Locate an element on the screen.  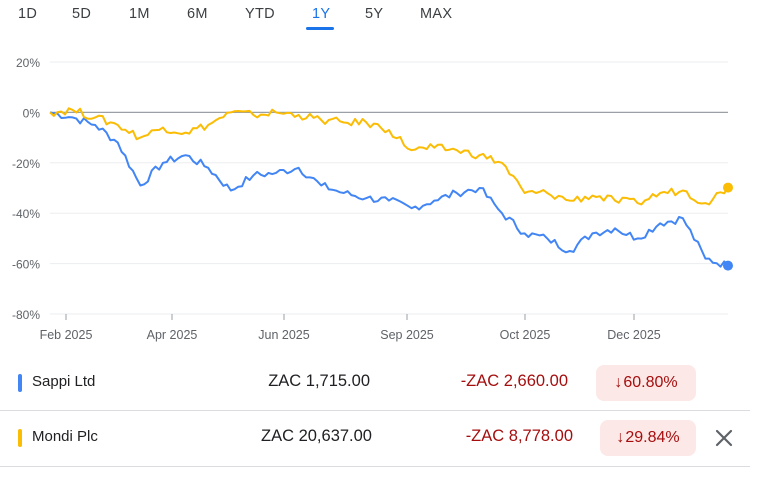
stock-name: Sappi Ltd is located at coordinates (64, 381).